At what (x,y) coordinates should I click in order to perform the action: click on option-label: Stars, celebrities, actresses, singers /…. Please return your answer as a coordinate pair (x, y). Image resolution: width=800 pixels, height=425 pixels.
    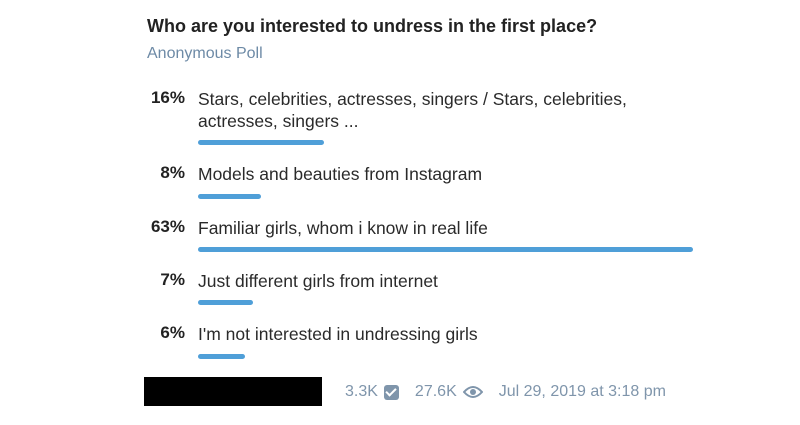
    Looking at the image, I should click on (412, 110).